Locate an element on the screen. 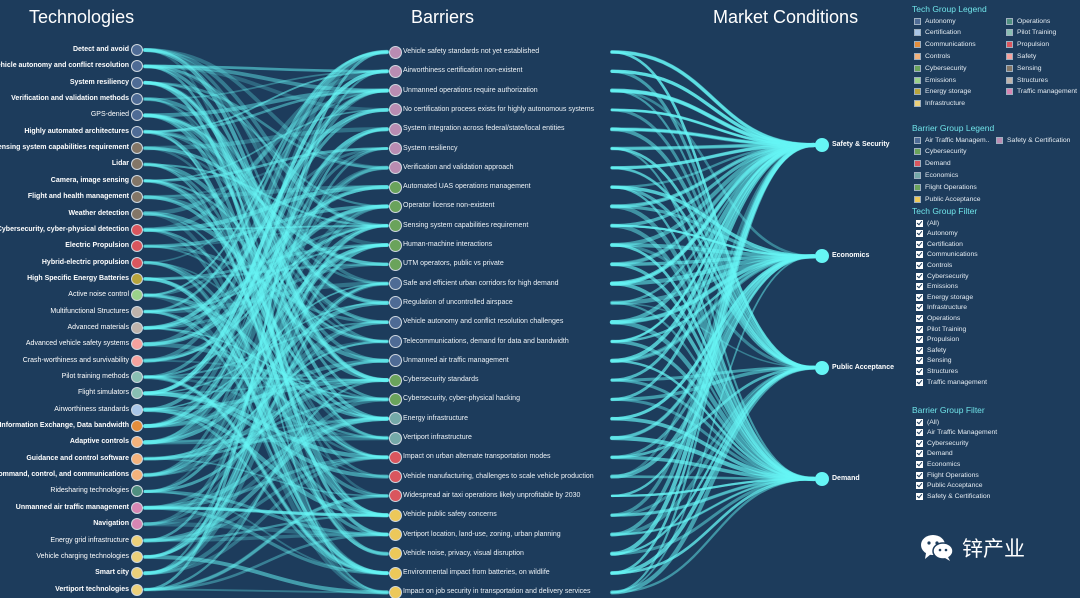 This screenshot has width=1080, height=598. barrier-filter-option: Cybersecurity is located at coordinates (942, 443).